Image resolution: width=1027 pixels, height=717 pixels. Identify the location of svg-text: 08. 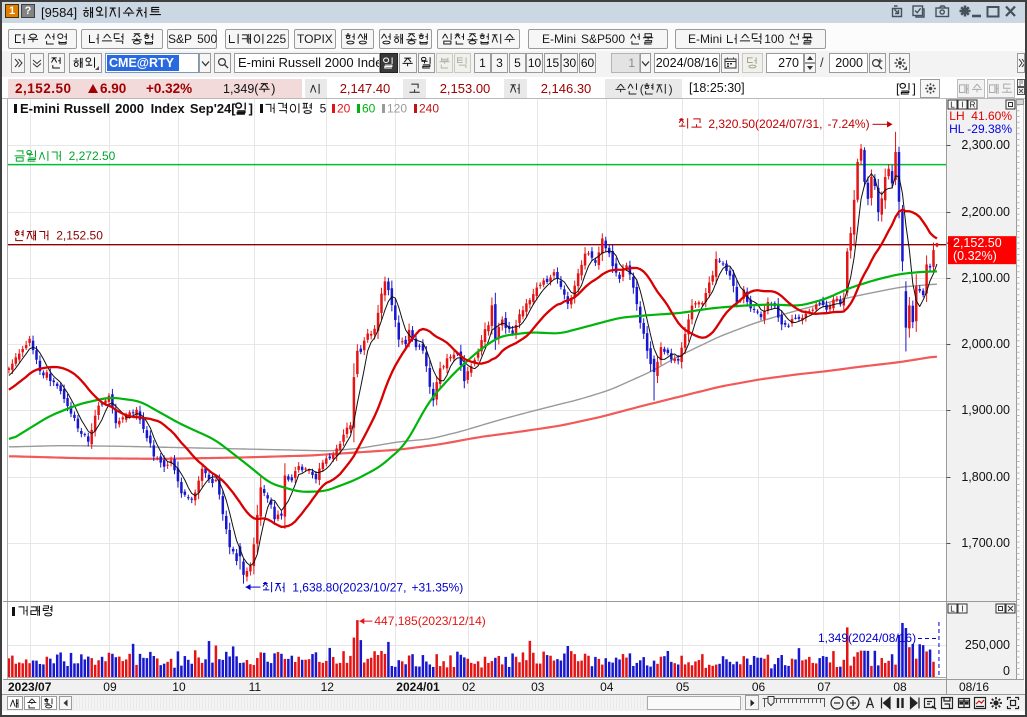
(900, 687).